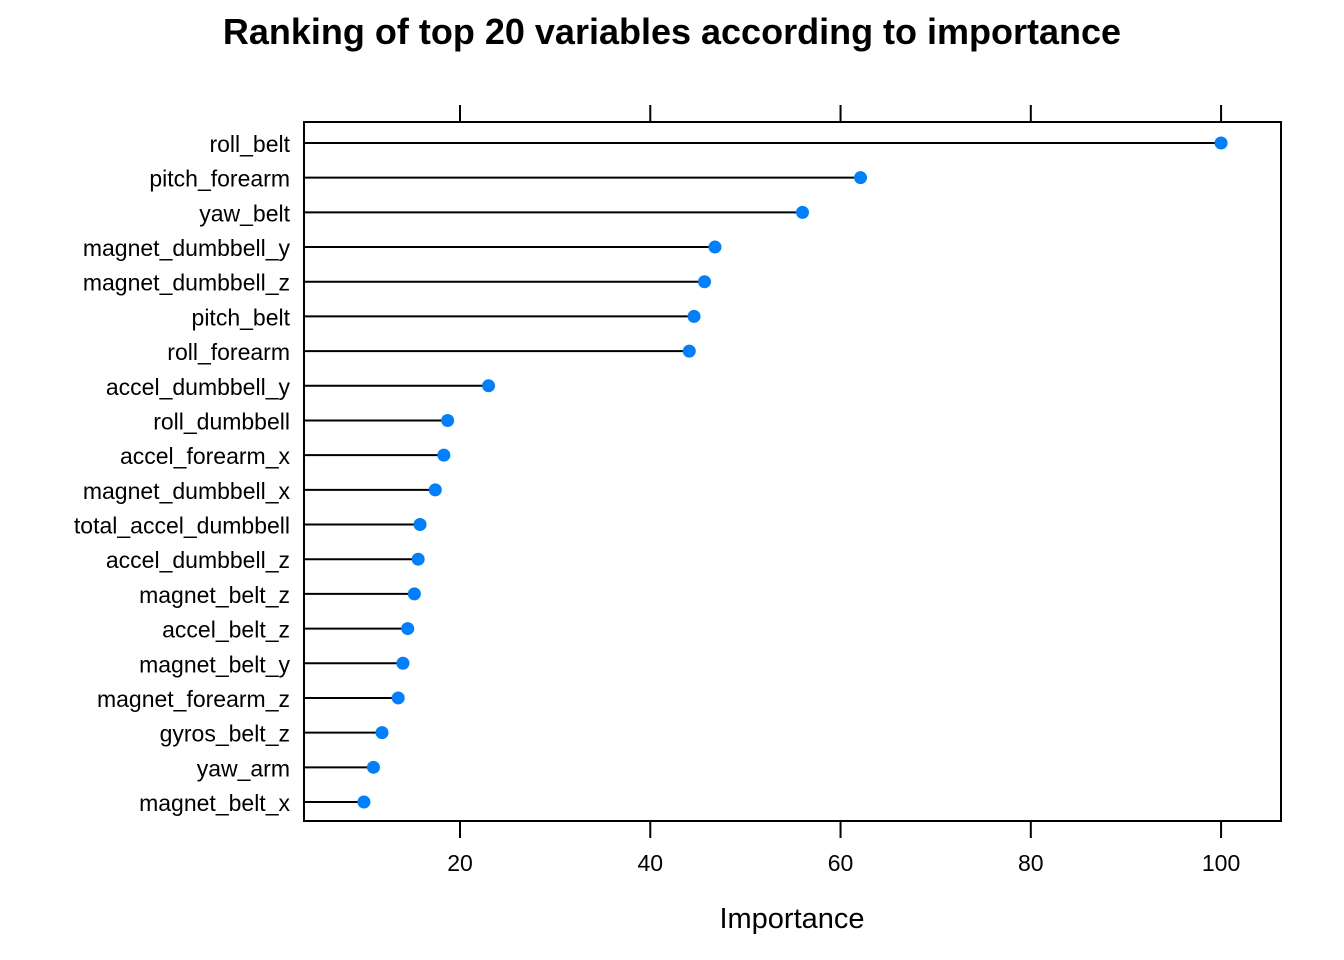 This screenshot has height=960, width=1344. I want to click on category-label: accel_dumbbell_y, so click(198, 387).